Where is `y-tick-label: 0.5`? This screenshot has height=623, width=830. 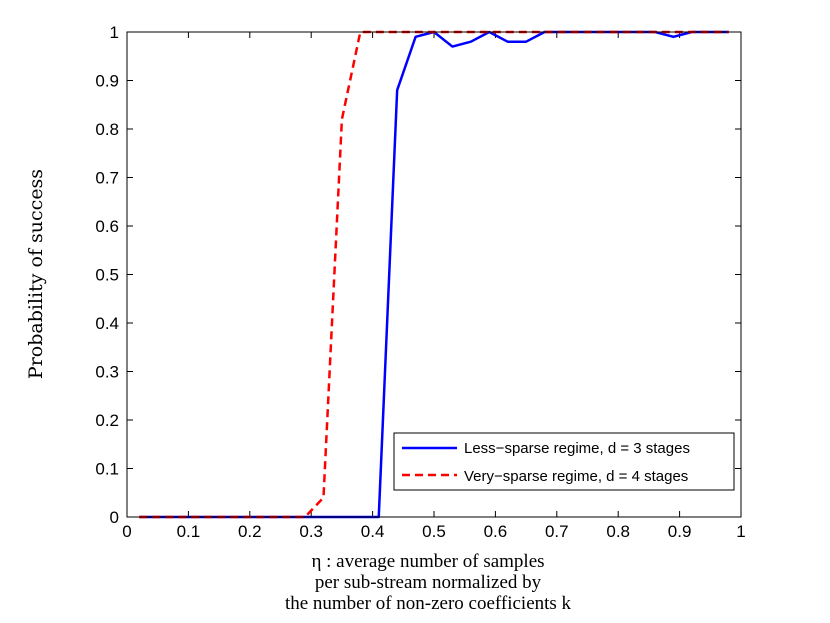 y-tick-label: 0.5 is located at coordinates (107, 275).